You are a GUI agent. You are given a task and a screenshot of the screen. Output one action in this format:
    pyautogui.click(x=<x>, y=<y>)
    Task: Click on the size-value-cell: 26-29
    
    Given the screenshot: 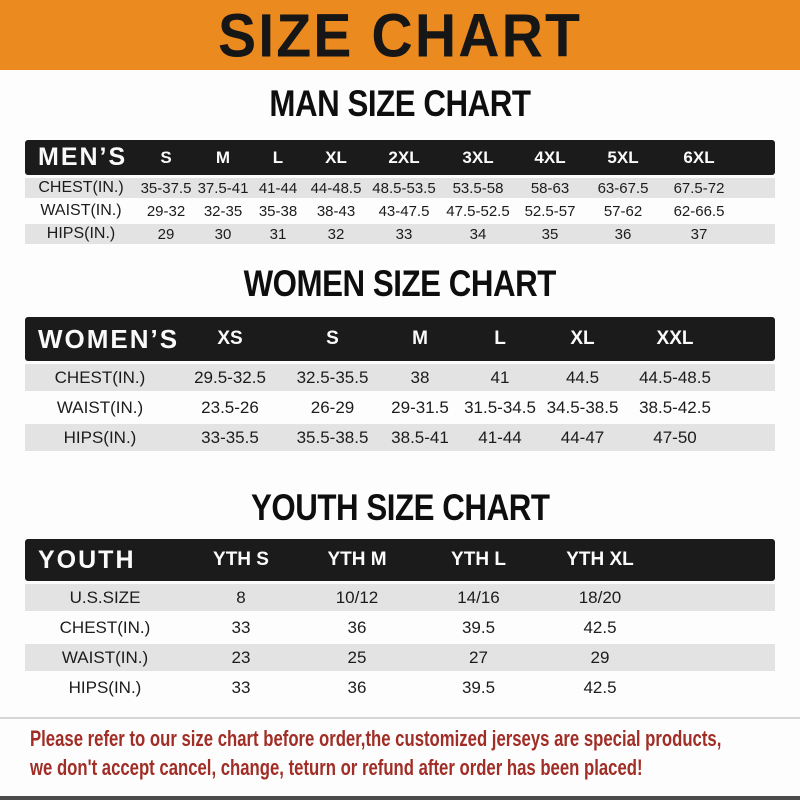 What is the action you would take?
    pyautogui.click(x=332, y=407)
    